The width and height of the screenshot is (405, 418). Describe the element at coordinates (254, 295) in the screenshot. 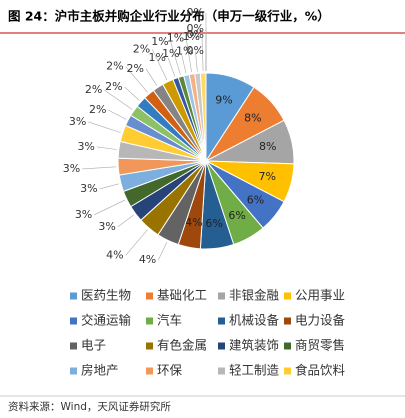

I see `legend-label: 非银金融` at that location.